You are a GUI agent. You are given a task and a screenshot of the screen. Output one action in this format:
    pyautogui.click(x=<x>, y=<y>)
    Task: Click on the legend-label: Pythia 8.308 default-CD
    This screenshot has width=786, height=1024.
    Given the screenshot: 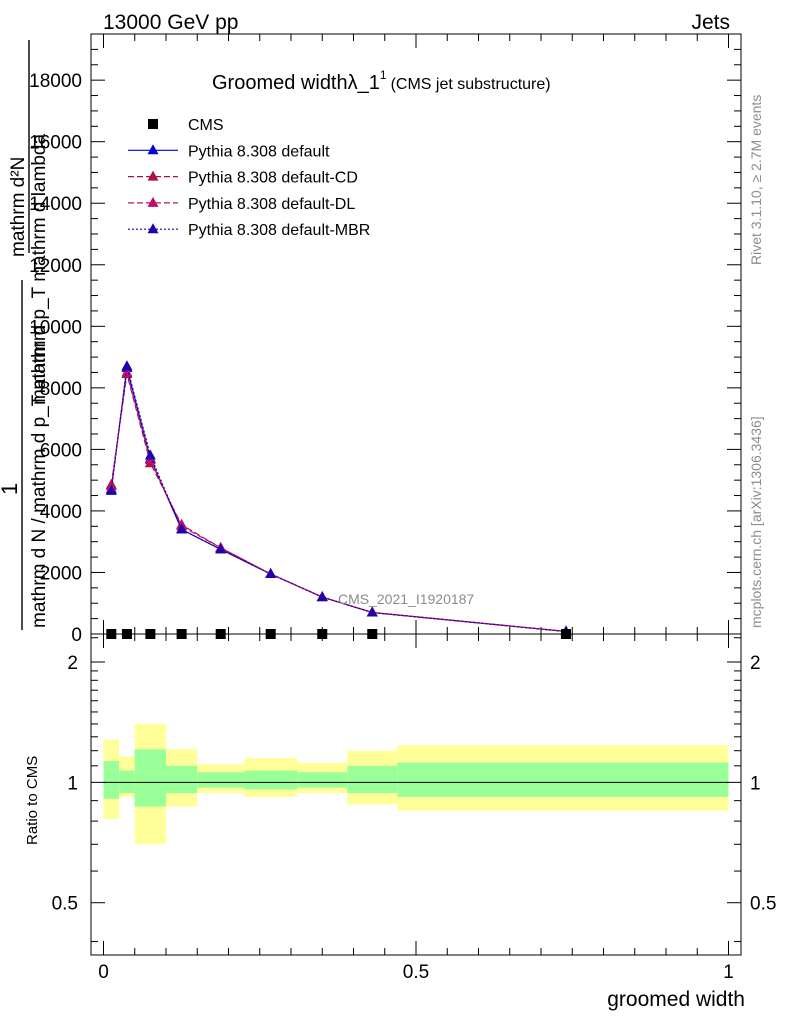 What is the action you would take?
    pyautogui.click(x=273, y=178)
    